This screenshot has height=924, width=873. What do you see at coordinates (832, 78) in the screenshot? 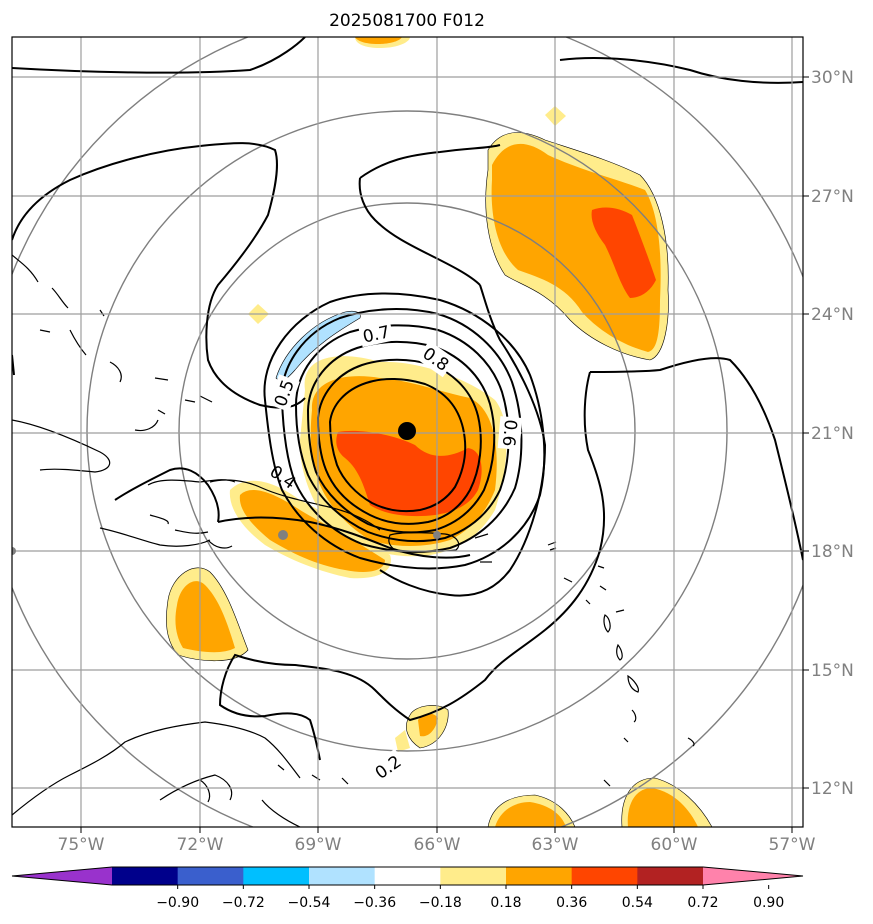
I see `lat-label: 30°N` at bounding box center [832, 78].